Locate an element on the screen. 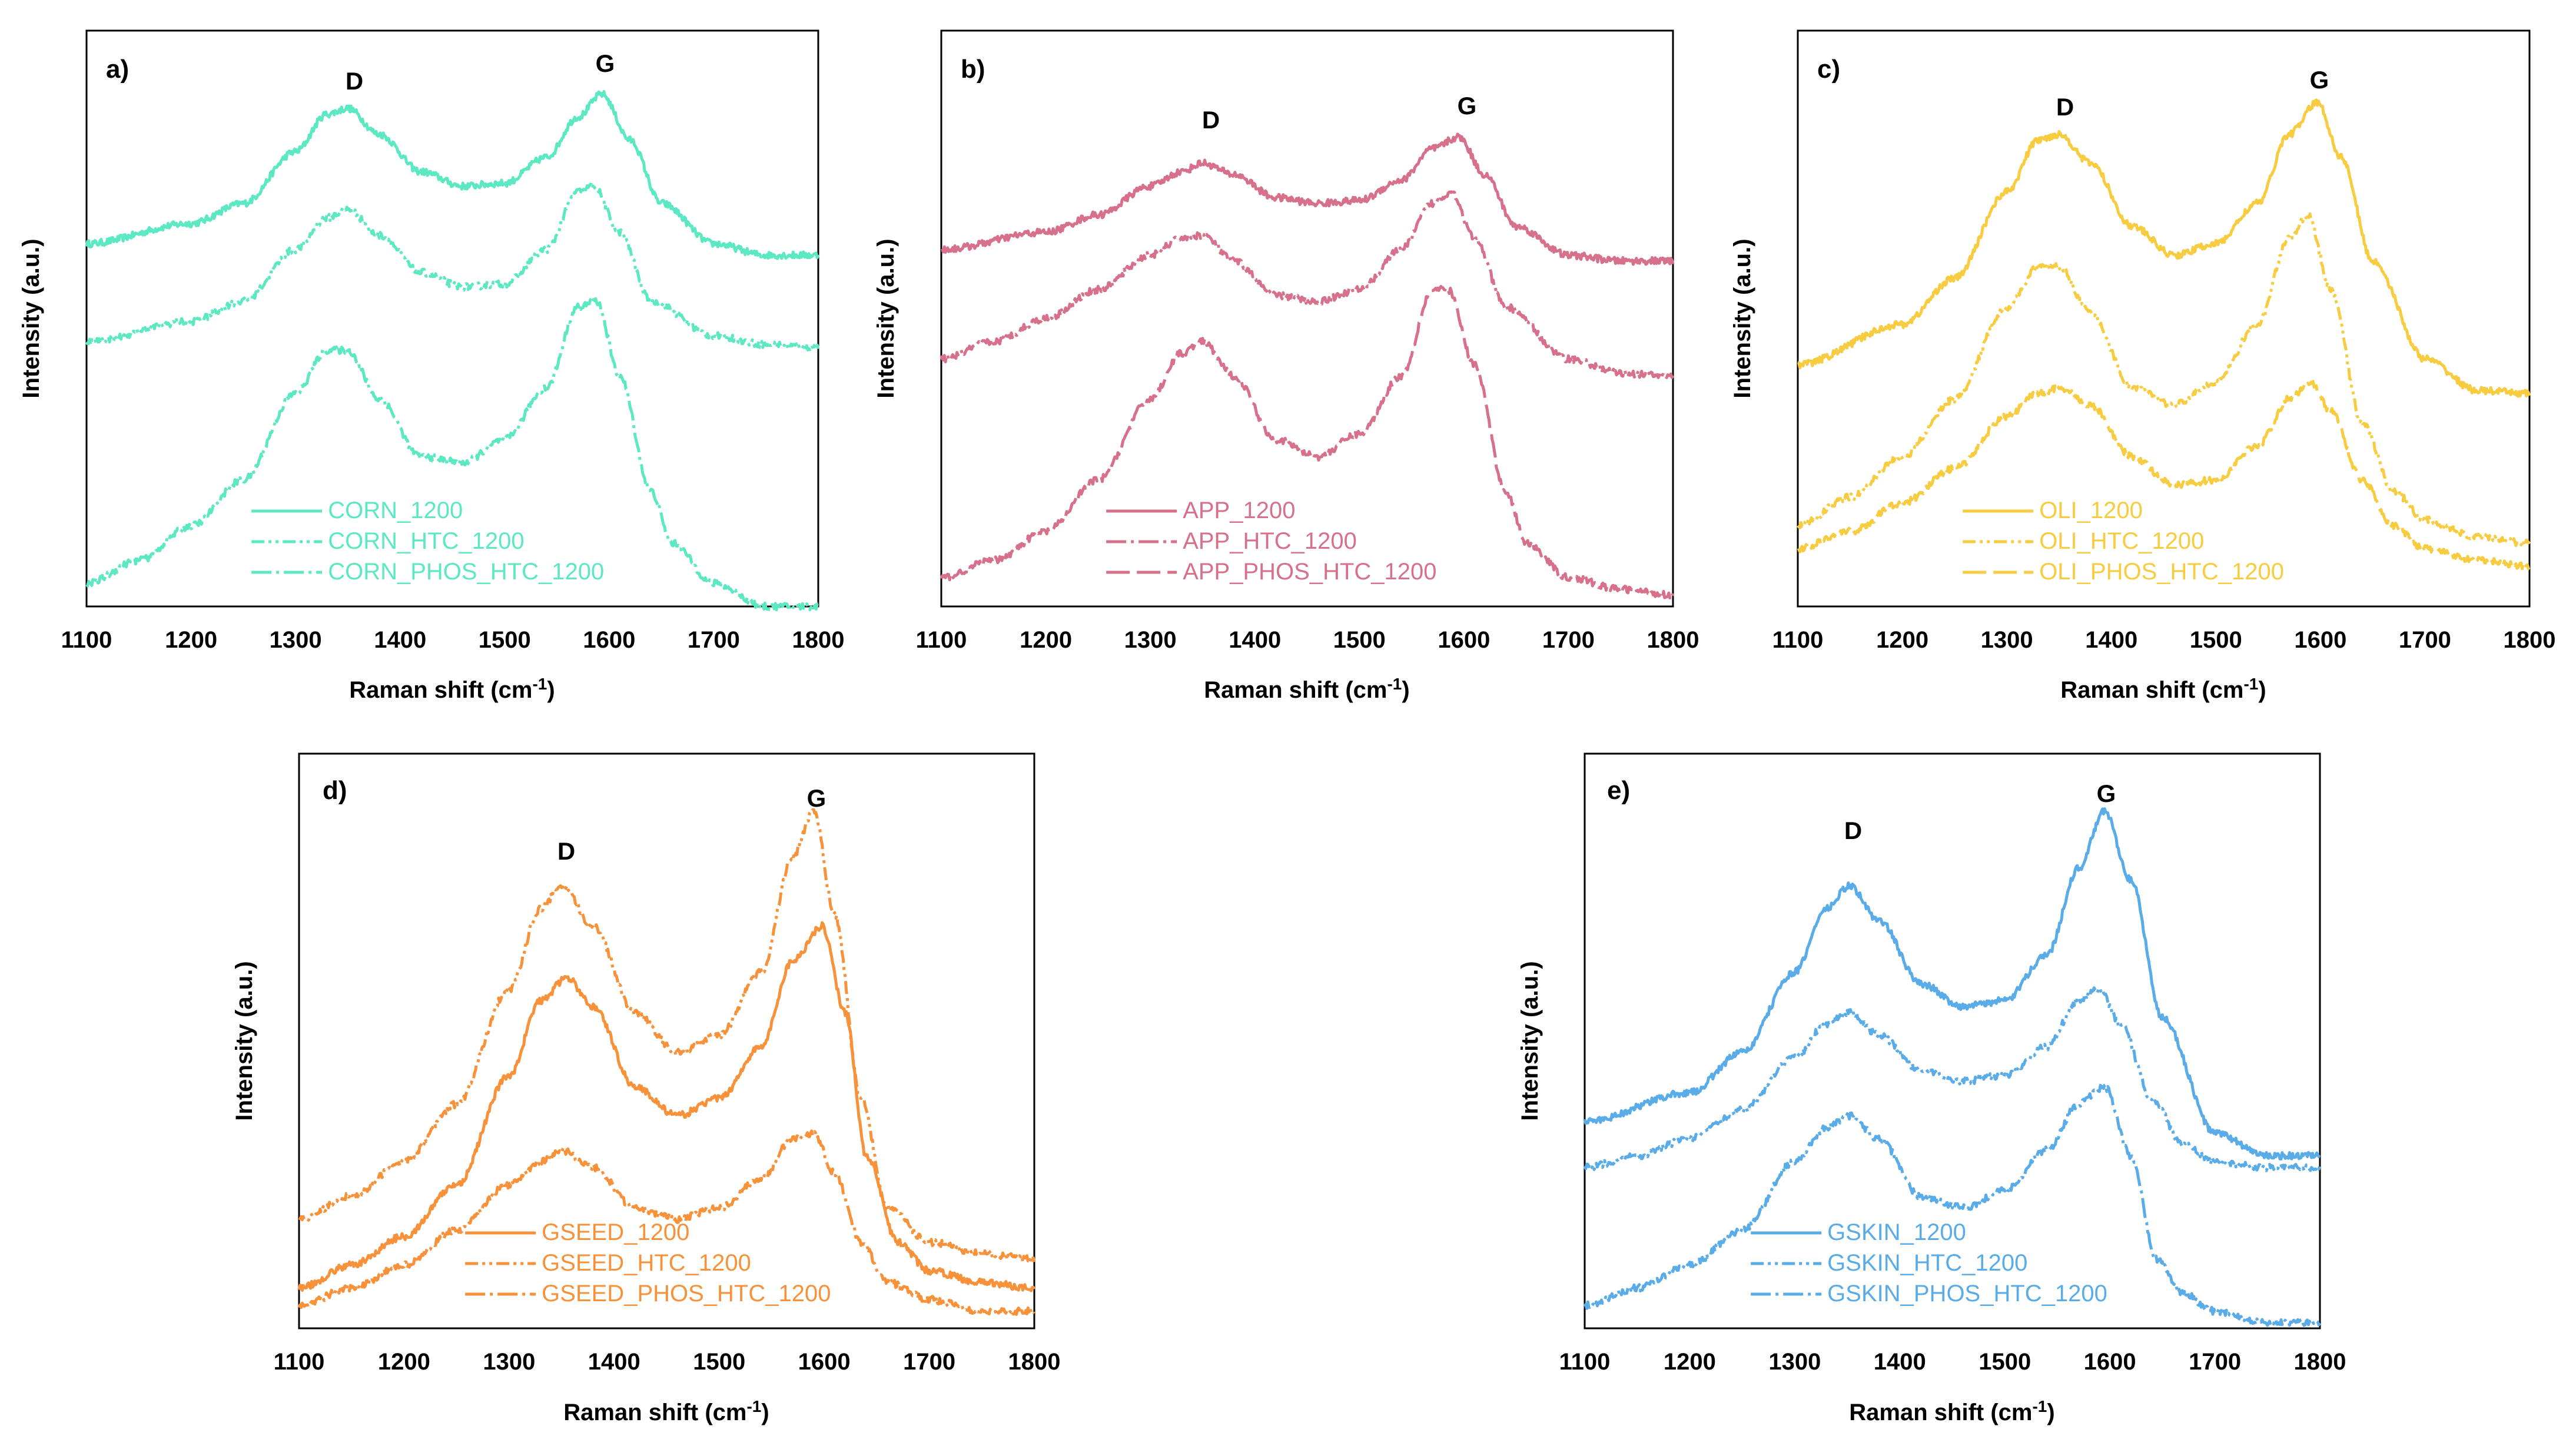 The width and height of the screenshot is (2576, 1439). panel-label: d) is located at coordinates (335, 790).